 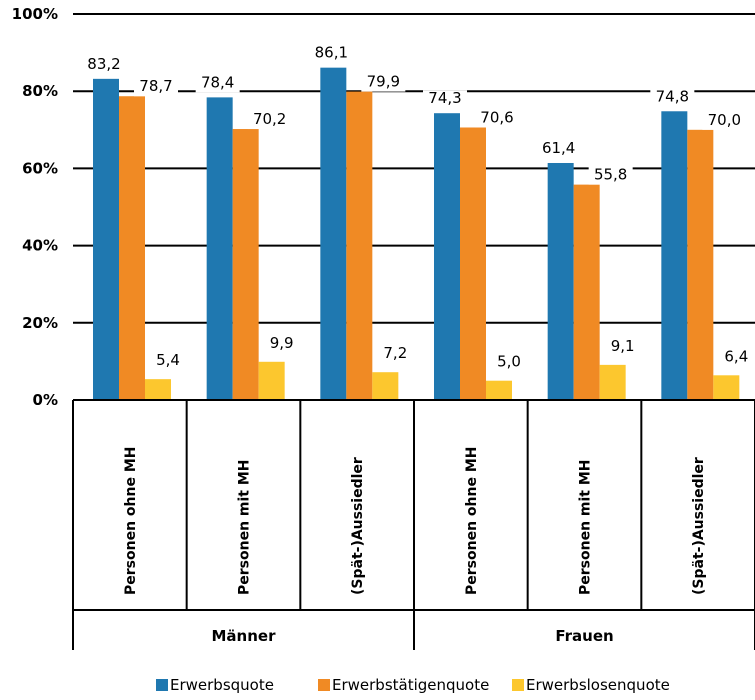 I want to click on data-label: 9,9, so click(x=282, y=343).